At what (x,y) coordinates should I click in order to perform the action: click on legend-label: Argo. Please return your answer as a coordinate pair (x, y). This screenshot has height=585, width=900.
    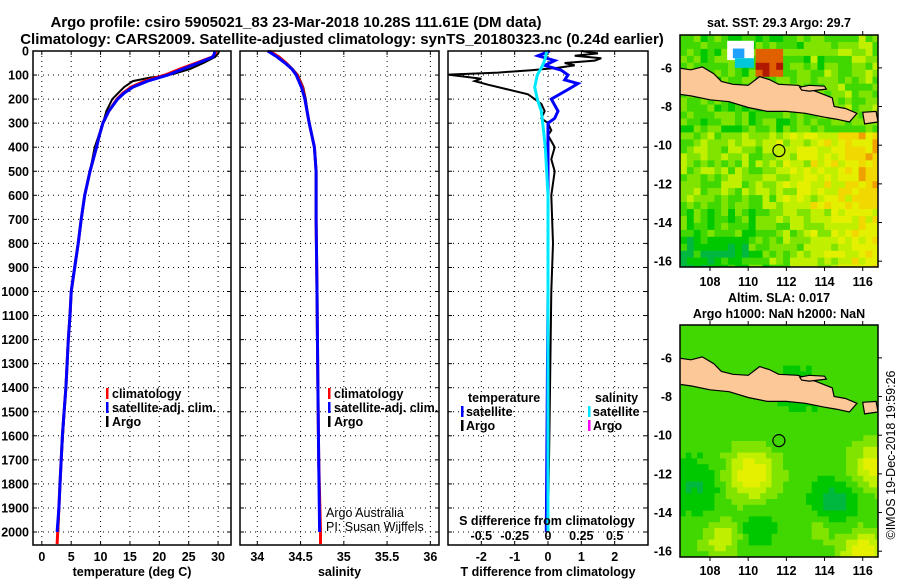
    Looking at the image, I should click on (481, 426).